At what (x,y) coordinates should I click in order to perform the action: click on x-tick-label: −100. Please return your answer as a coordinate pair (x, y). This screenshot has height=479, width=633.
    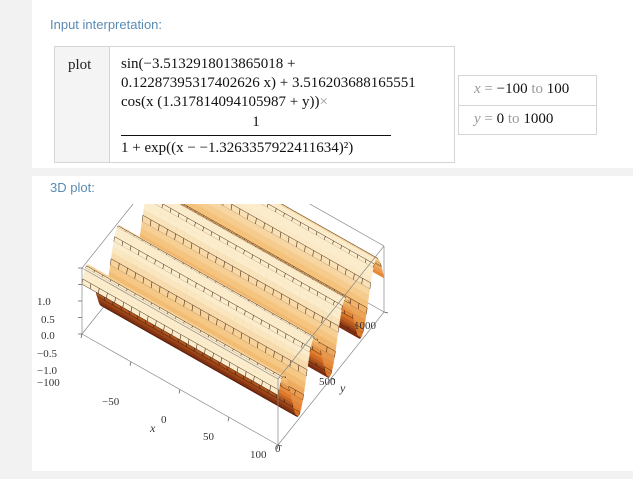
    Looking at the image, I should click on (48, 383).